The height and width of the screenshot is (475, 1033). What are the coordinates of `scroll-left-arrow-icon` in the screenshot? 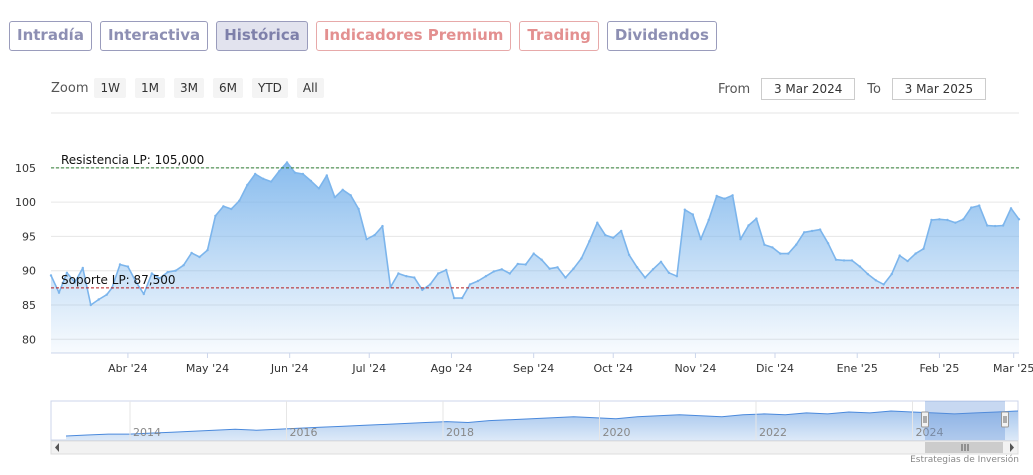 It's located at (57, 447).